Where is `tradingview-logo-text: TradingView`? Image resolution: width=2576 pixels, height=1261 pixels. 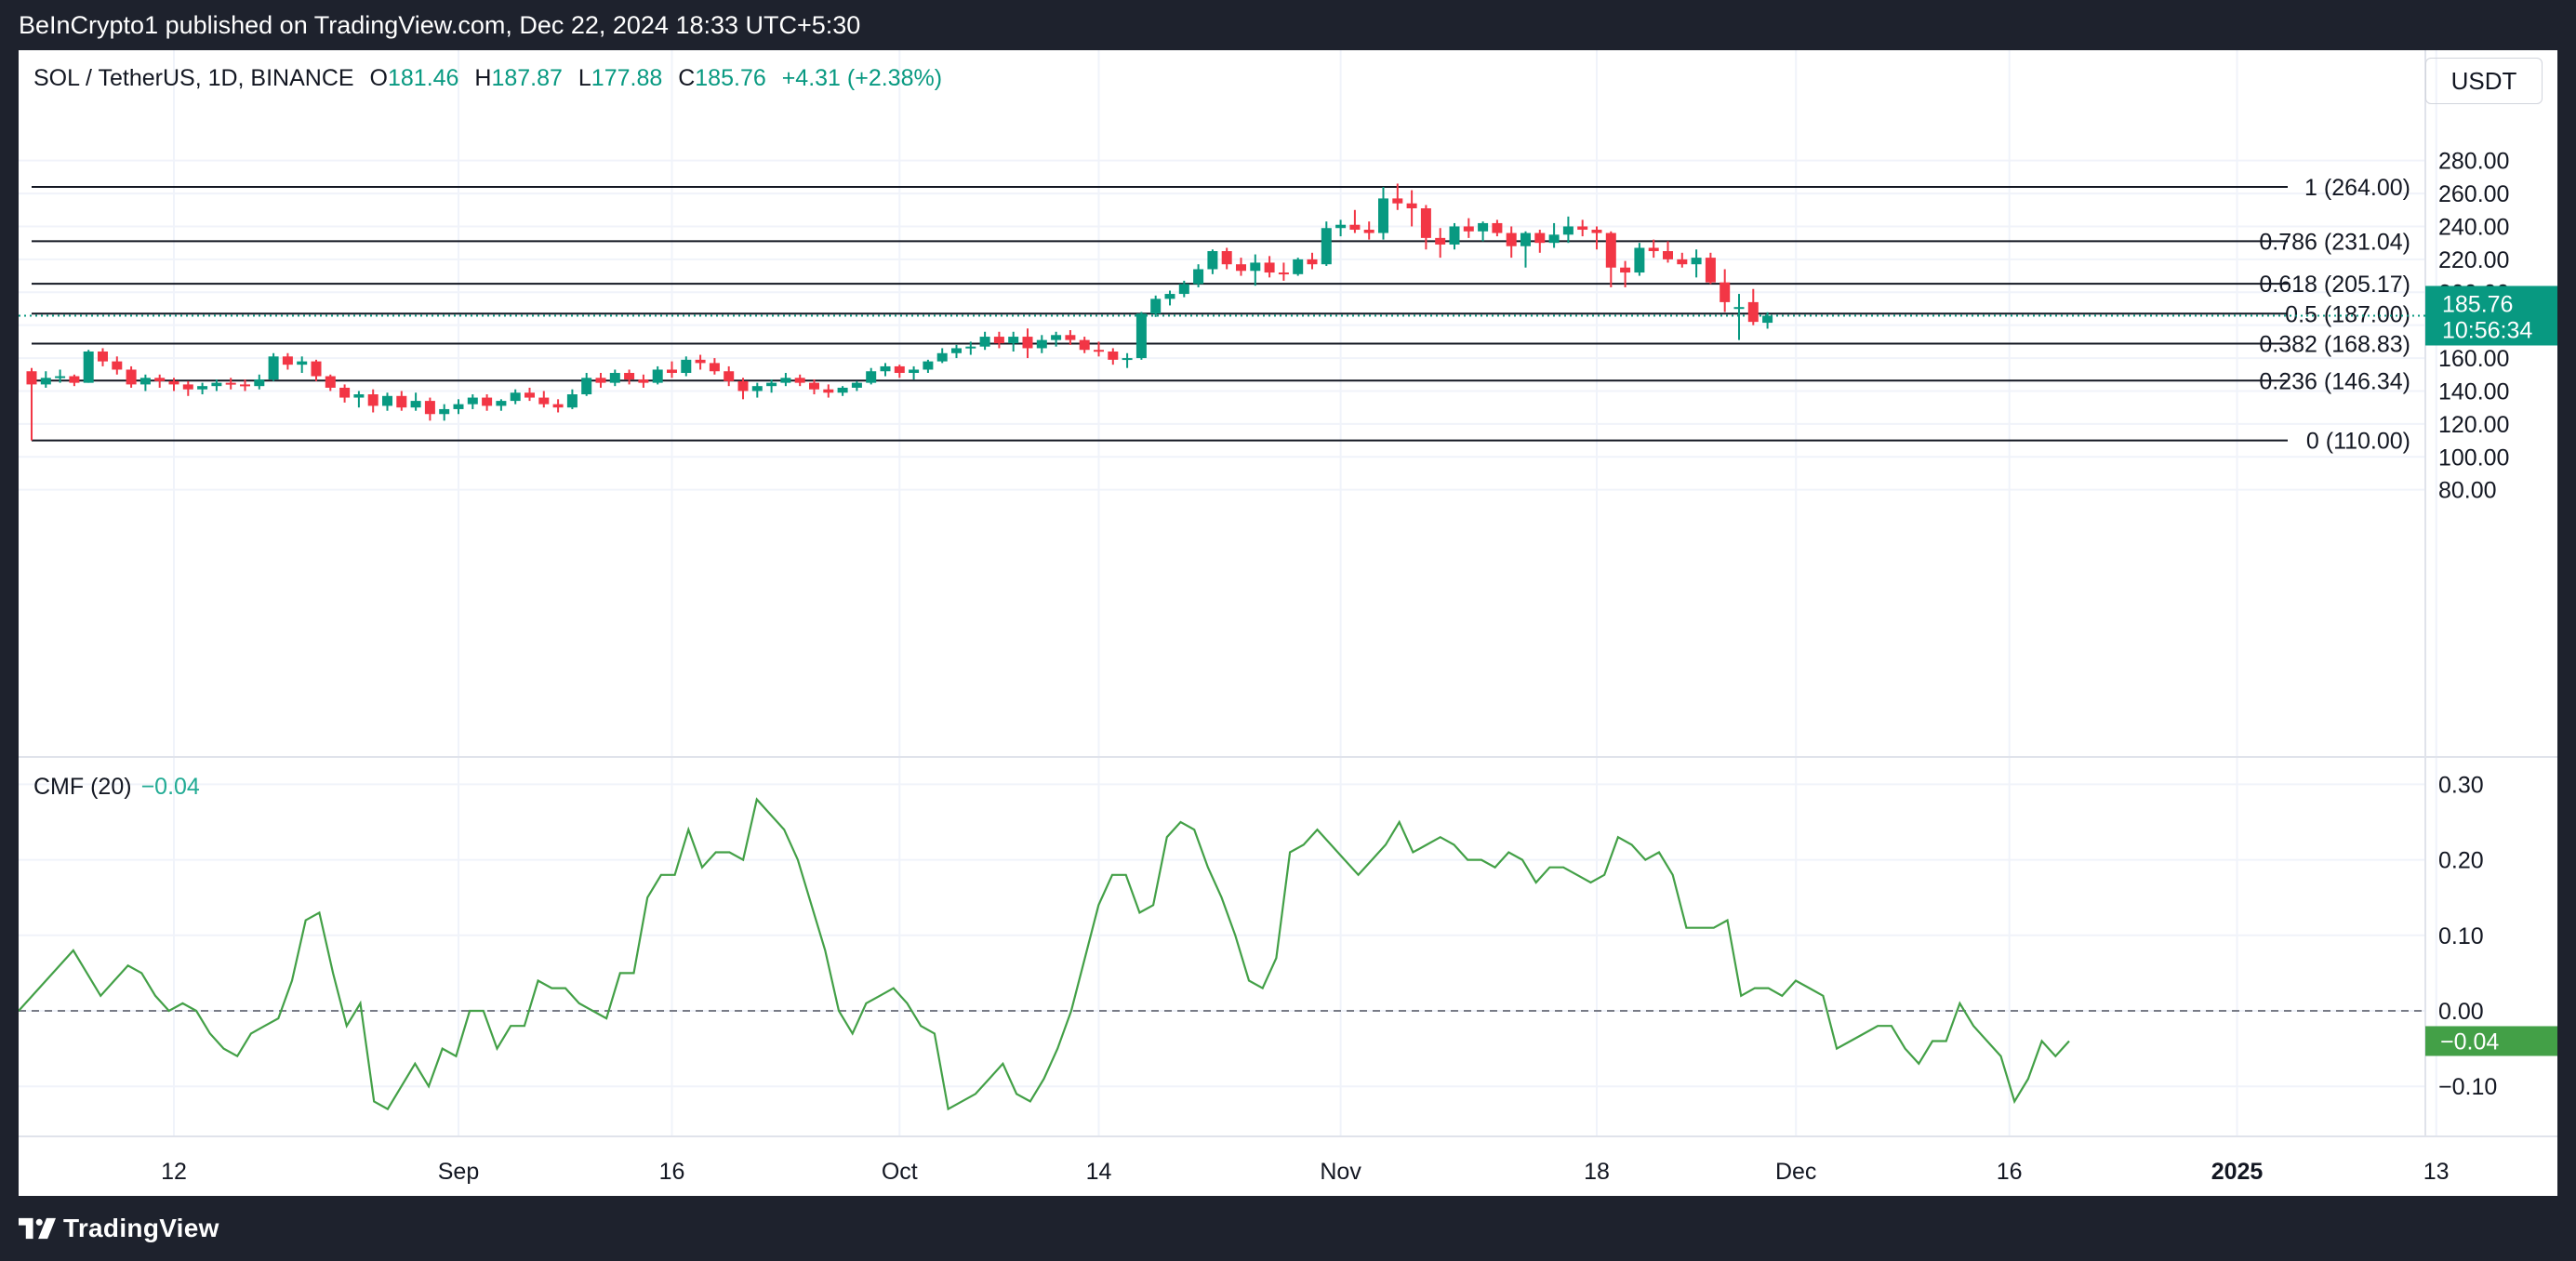 tradingview-logo-text: TradingView is located at coordinates (141, 1228).